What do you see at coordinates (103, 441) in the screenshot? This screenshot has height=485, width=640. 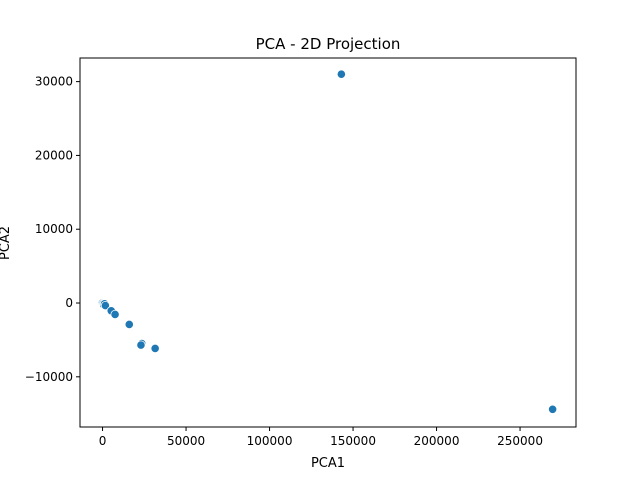 I see `x-tick-label: 0` at bounding box center [103, 441].